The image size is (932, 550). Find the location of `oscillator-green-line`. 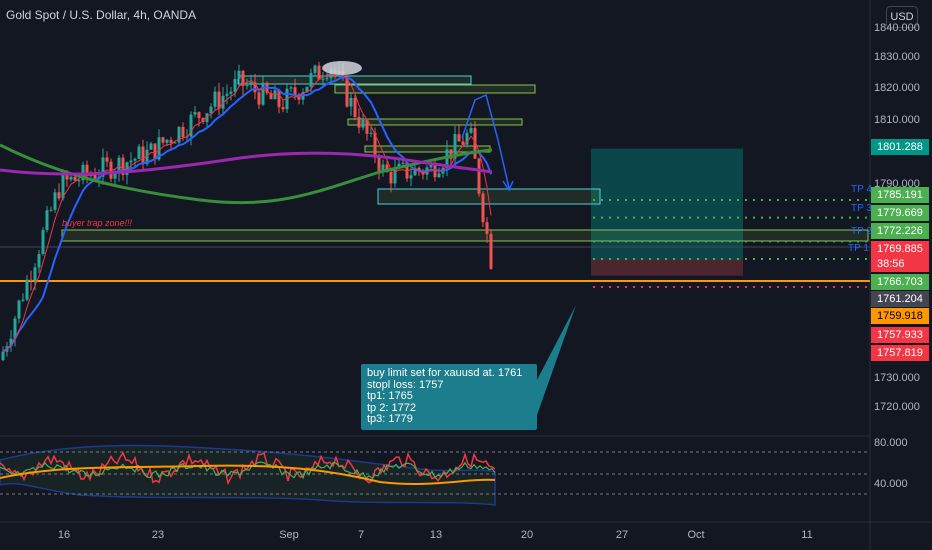

oscillator-green-line is located at coordinates (248, 470).